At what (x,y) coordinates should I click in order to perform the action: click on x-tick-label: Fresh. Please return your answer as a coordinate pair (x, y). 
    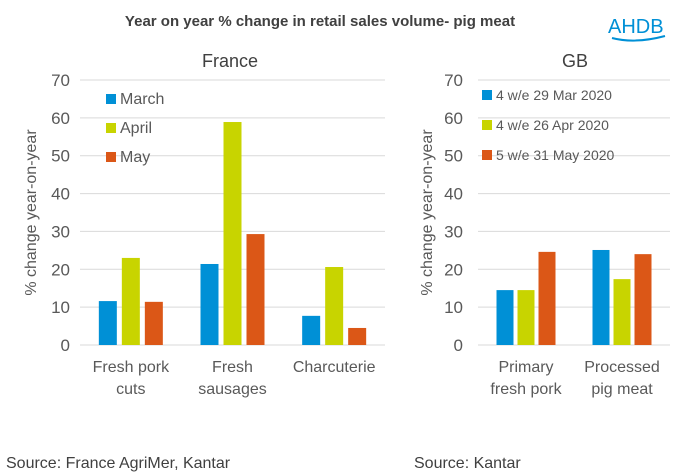
    Looking at the image, I should click on (232, 367).